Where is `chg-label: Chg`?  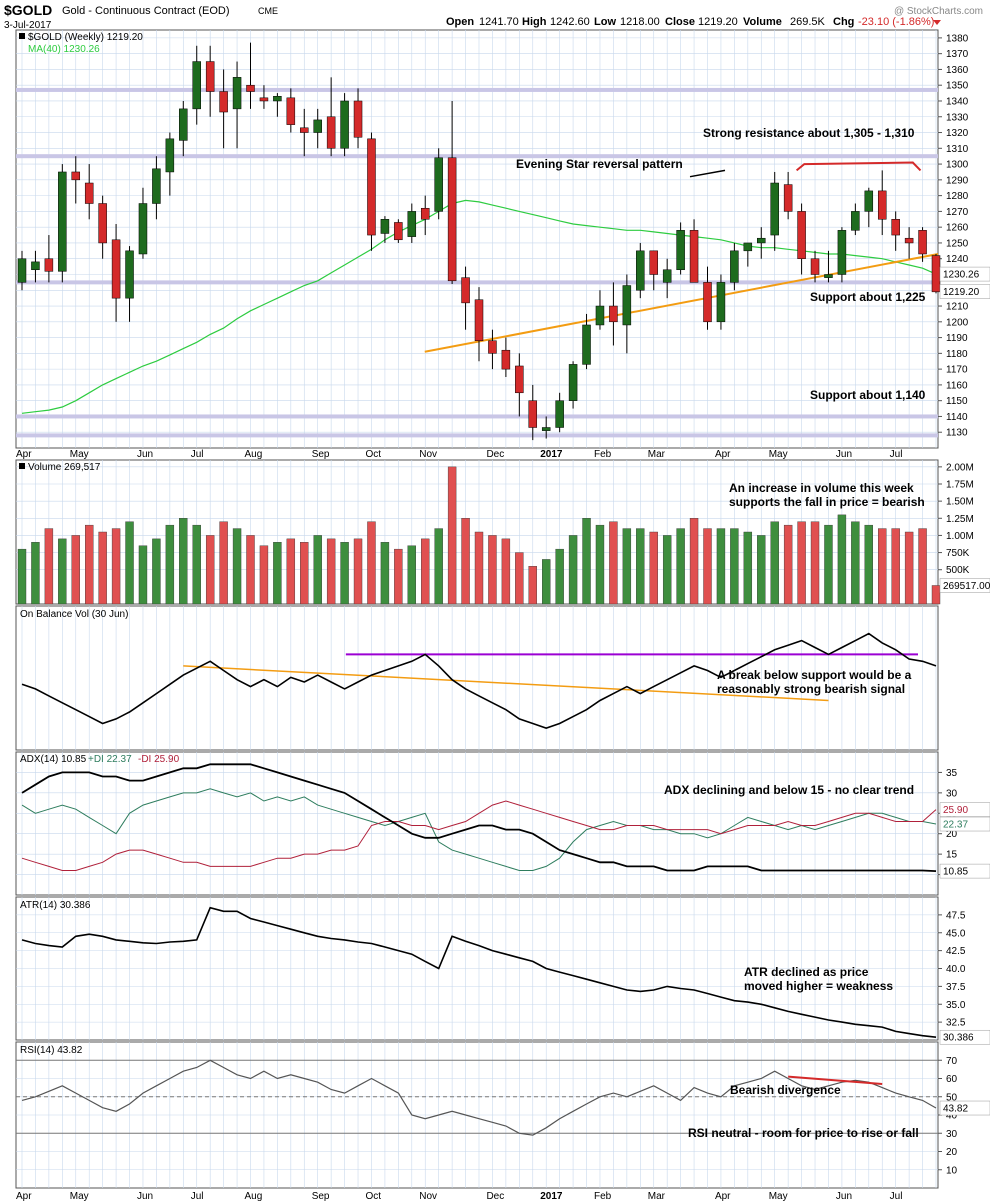
chg-label: Chg is located at coordinates (843, 22).